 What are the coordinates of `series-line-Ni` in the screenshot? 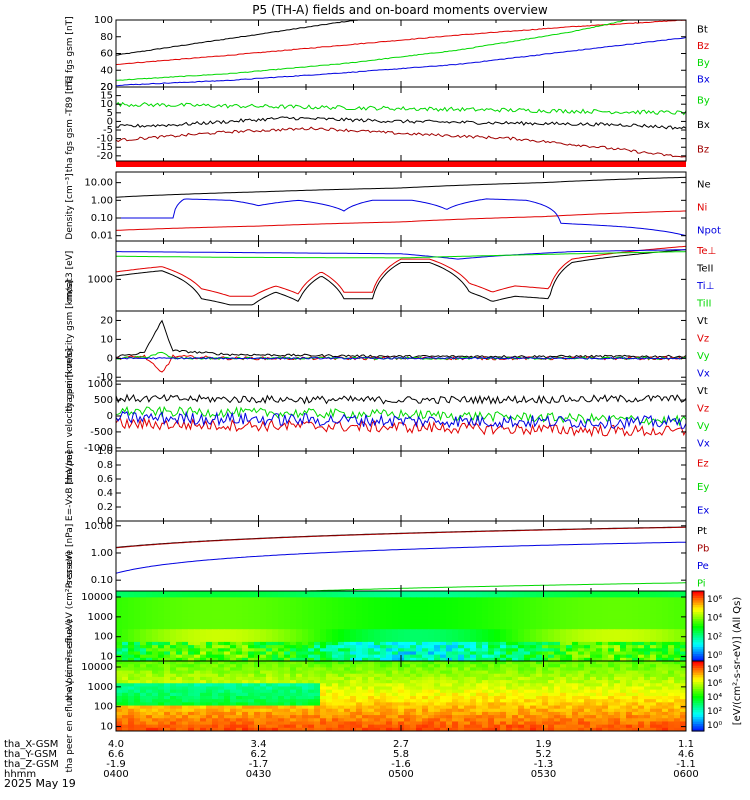 It's located at (401, 220).